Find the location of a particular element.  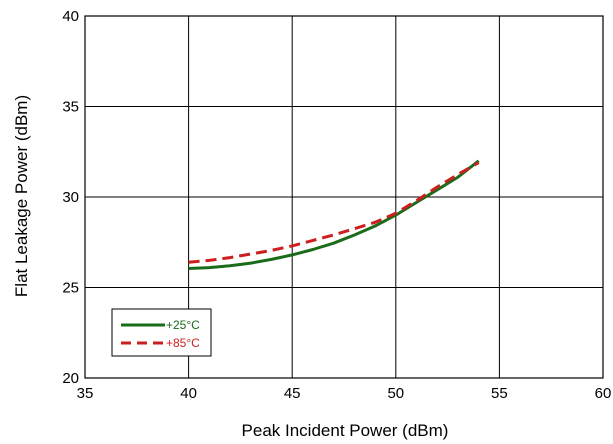

y-tick-label: 35 is located at coordinates (70, 107).